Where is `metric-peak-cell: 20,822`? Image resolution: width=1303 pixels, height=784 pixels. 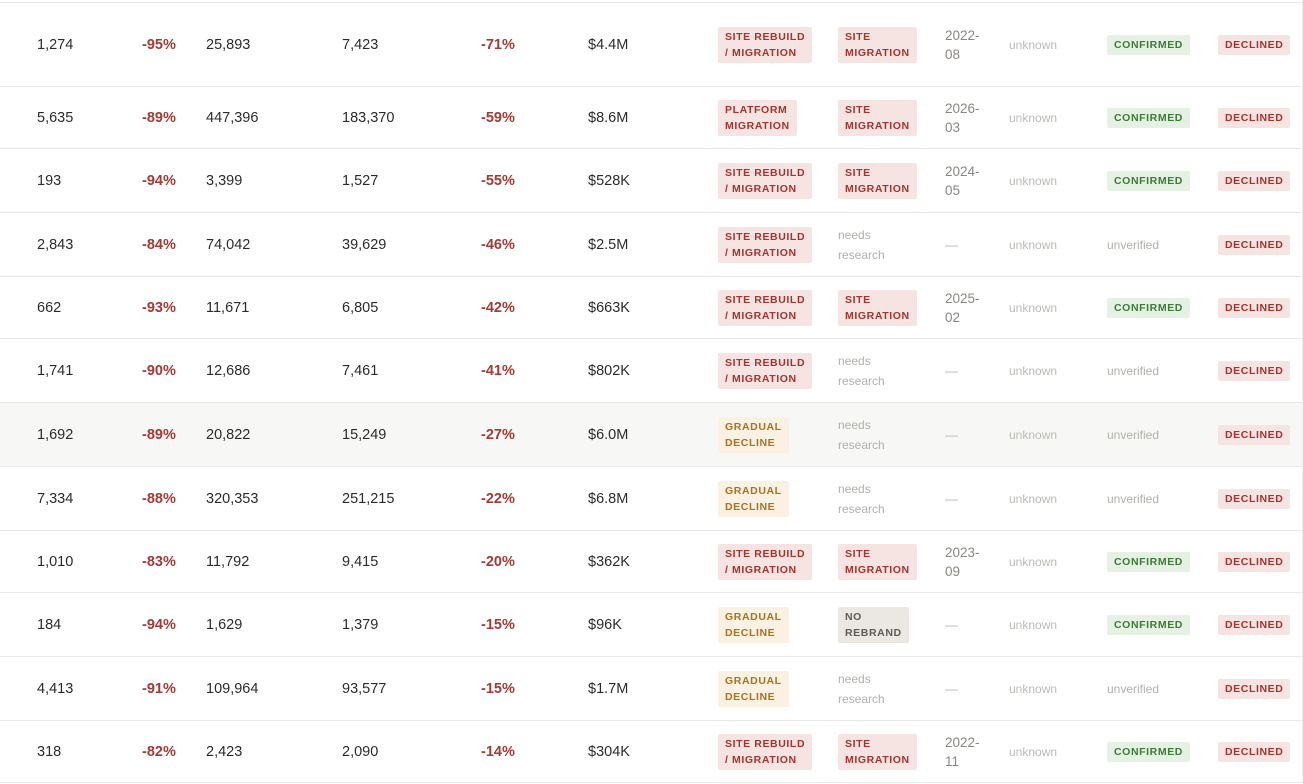
metric-peak-cell: 20,822 is located at coordinates (228, 434).